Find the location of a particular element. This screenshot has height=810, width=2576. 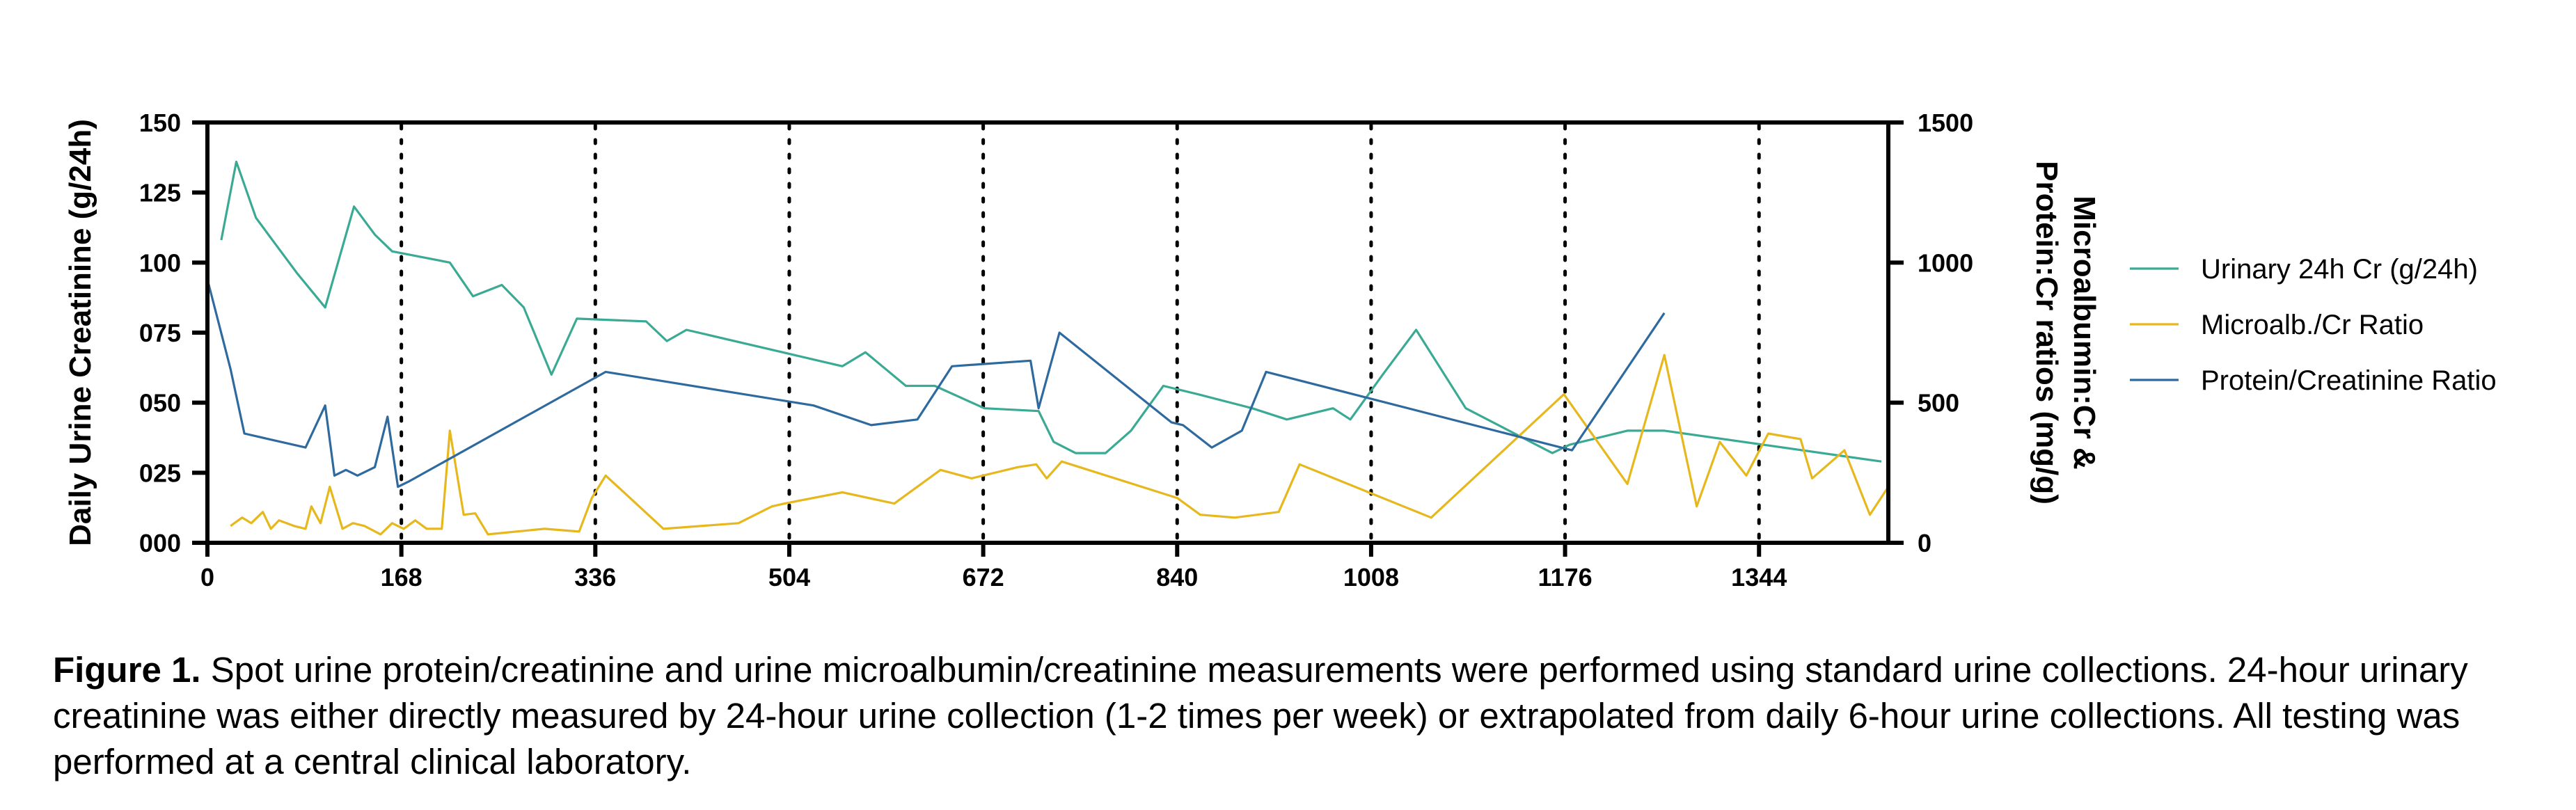

x-tick-label: 1176 is located at coordinates (1565, 577).